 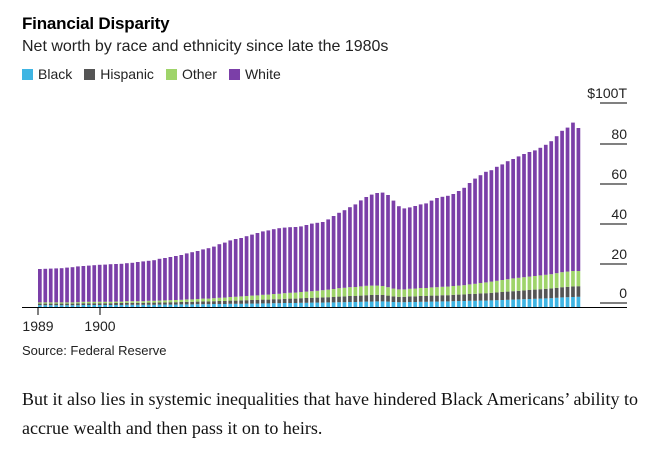 What do you see at coordinates (96, 23) in the screenshot?
I see `chart-title: Financial Disparity` at bounding box center [96, 23].